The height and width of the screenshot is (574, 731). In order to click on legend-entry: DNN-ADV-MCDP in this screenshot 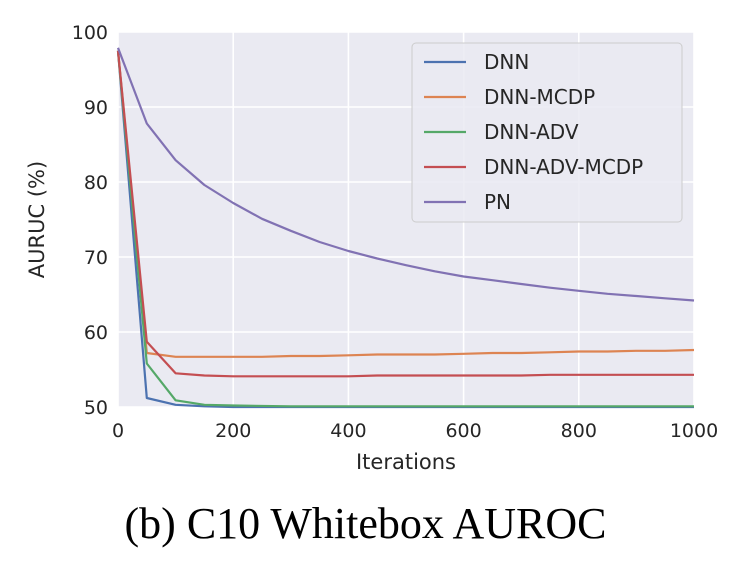, I will do `click(563, 167)`.